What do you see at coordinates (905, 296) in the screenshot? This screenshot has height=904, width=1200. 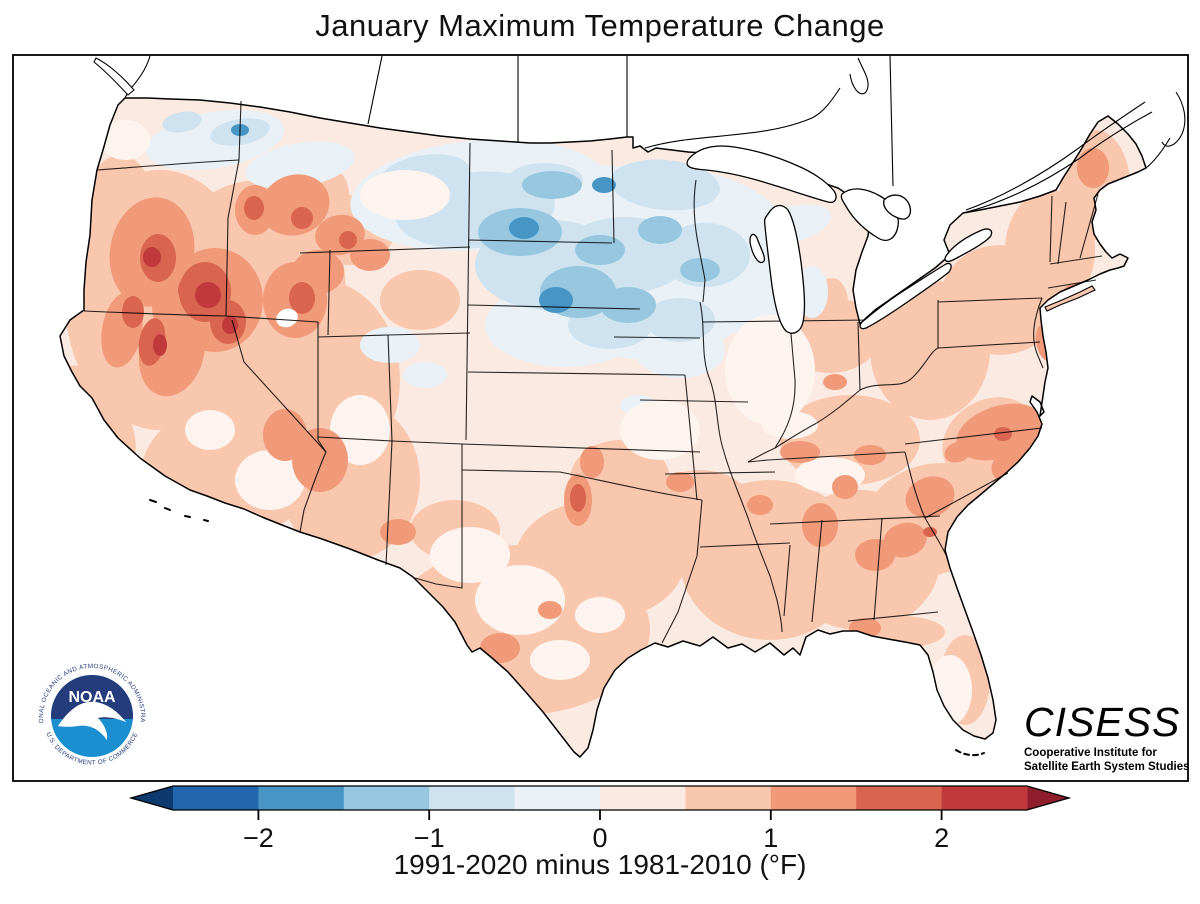 I see `lake-erie` at bounding box center [905, 296].